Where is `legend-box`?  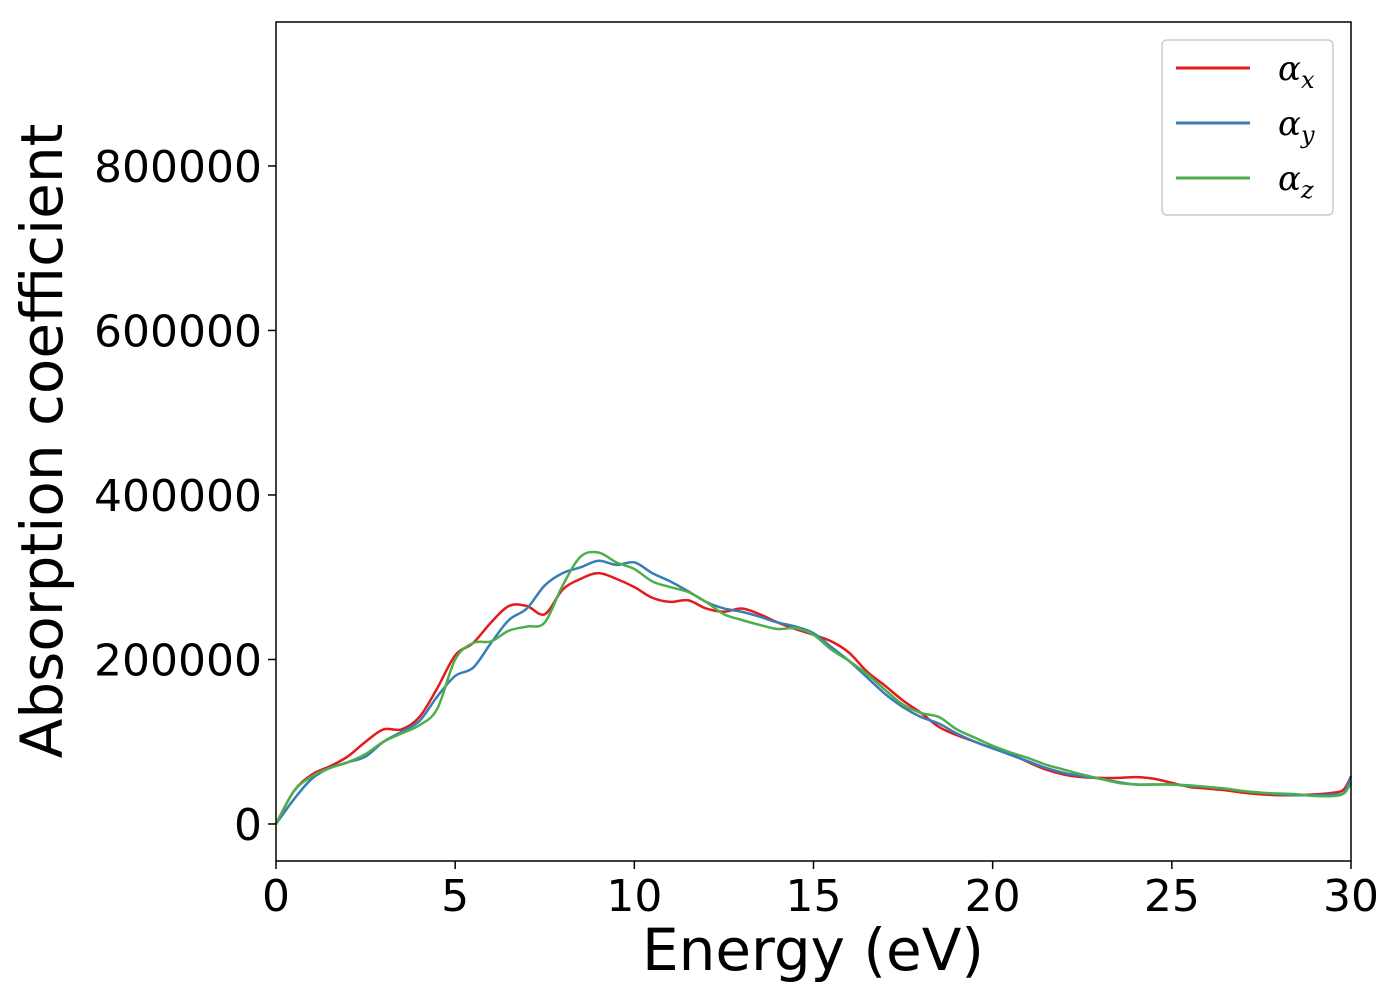 legend-box is located at coordinates (1247, 127).